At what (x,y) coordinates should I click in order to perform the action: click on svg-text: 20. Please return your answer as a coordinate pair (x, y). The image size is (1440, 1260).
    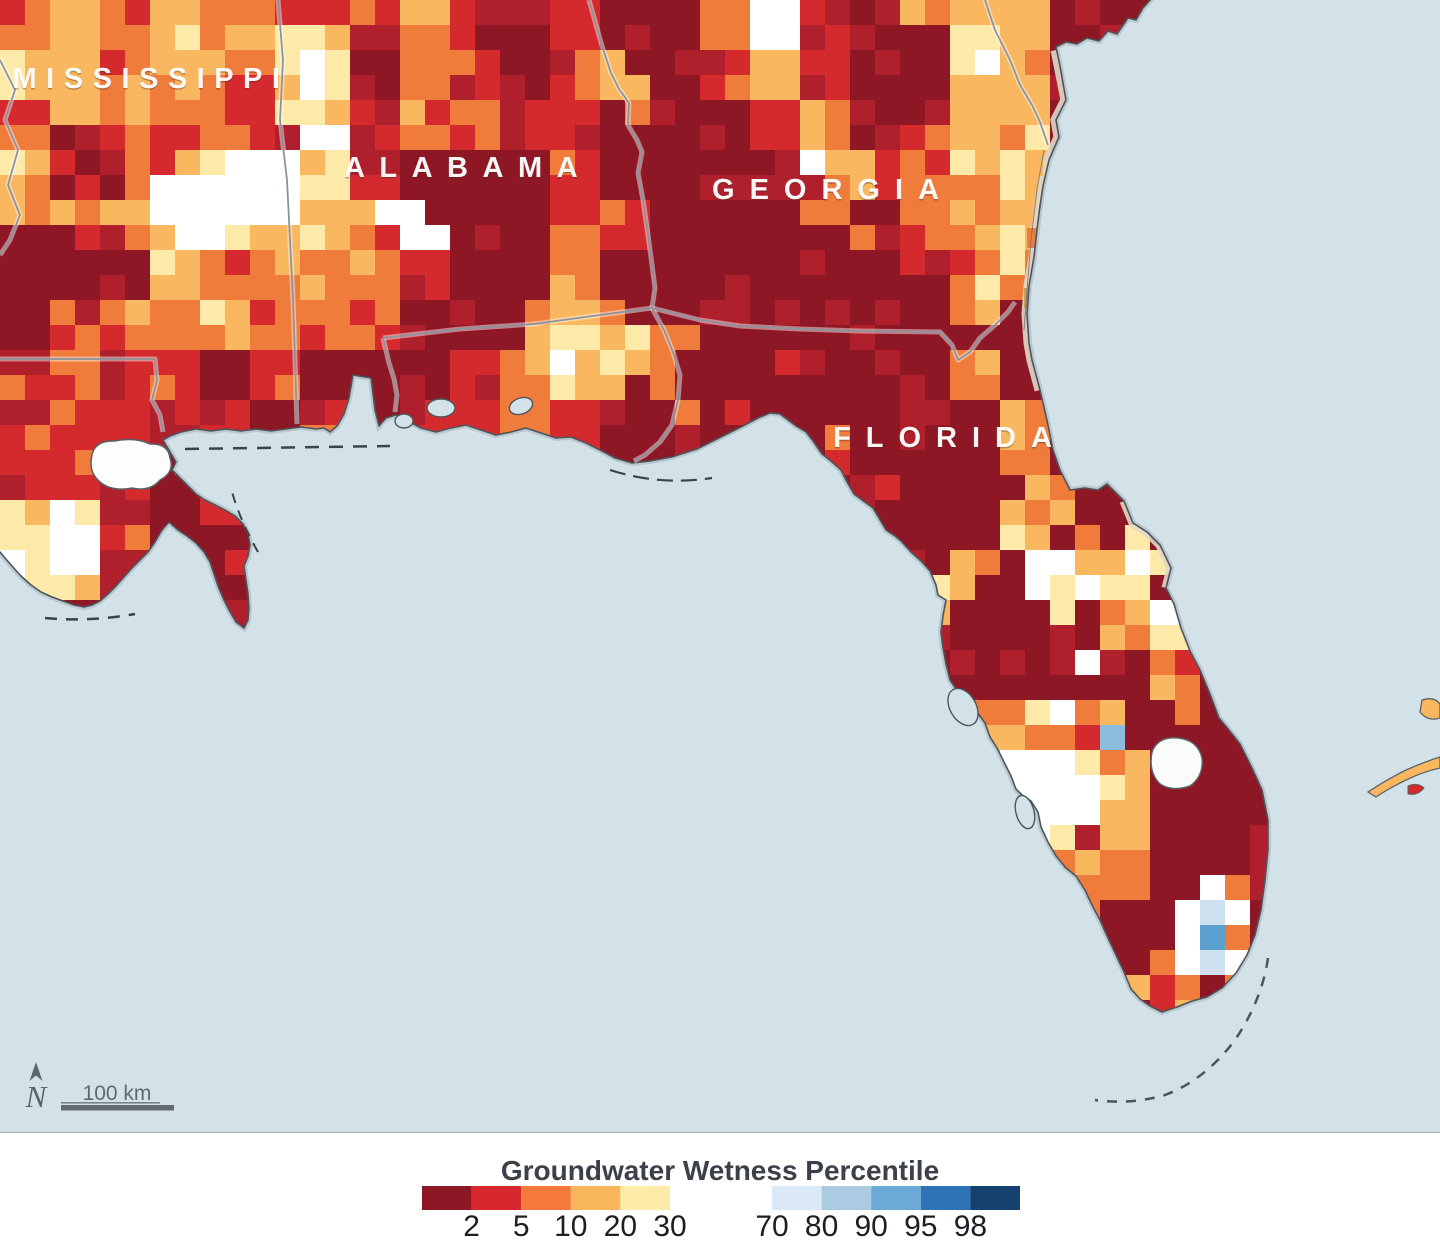
    Looking at the image, I should click on (620, 1226).